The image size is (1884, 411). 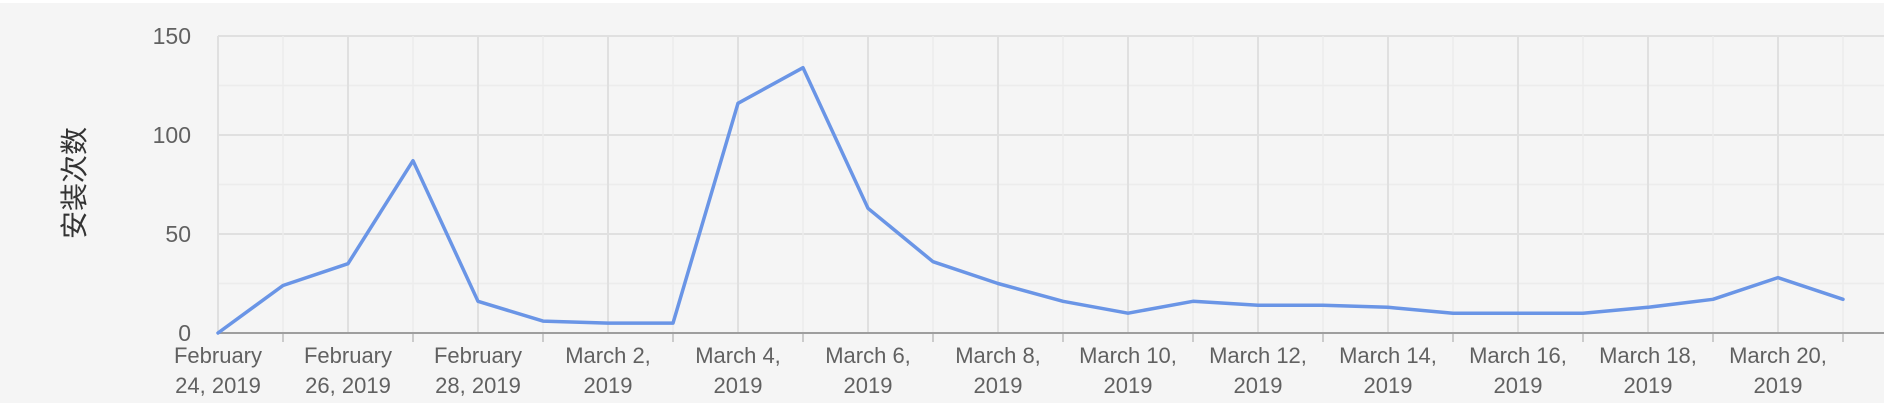 What do you see at coordinates (1258, 370) in the screenshot?
I see `x-tick-label: March 12, 2019` at bounding box center [1258, 370].